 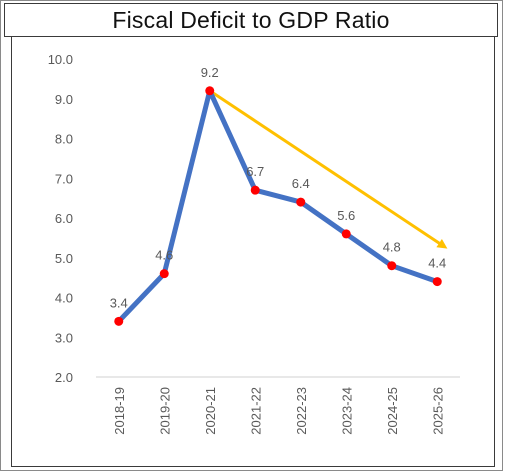 What do you see at coordinates (119, 302) in the screenshot?
I see `data-label: 3.4` at bounding box center [119, 302].